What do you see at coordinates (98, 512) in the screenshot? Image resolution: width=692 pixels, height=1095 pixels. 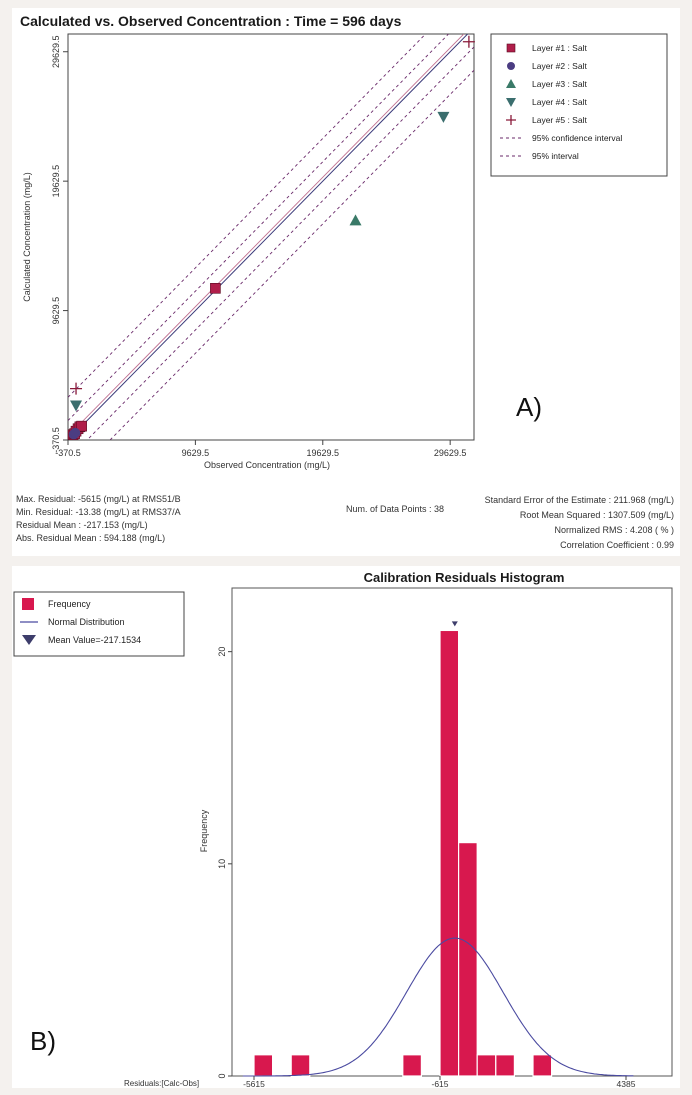 I see `min-residual: Min. Residual: -13.38 (mg/L) at RMS37/A` at bounding box center [98, 512].